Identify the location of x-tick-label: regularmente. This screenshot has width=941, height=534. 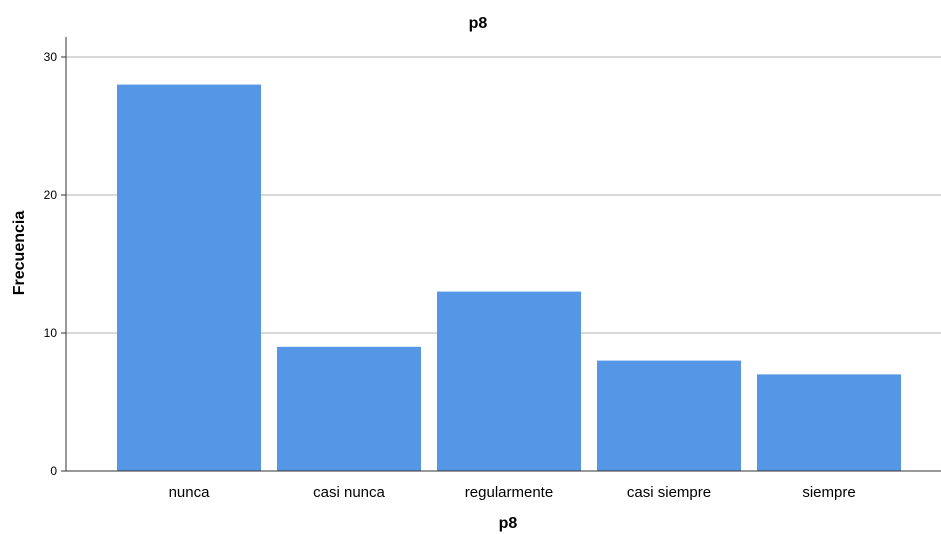
(509, 492).